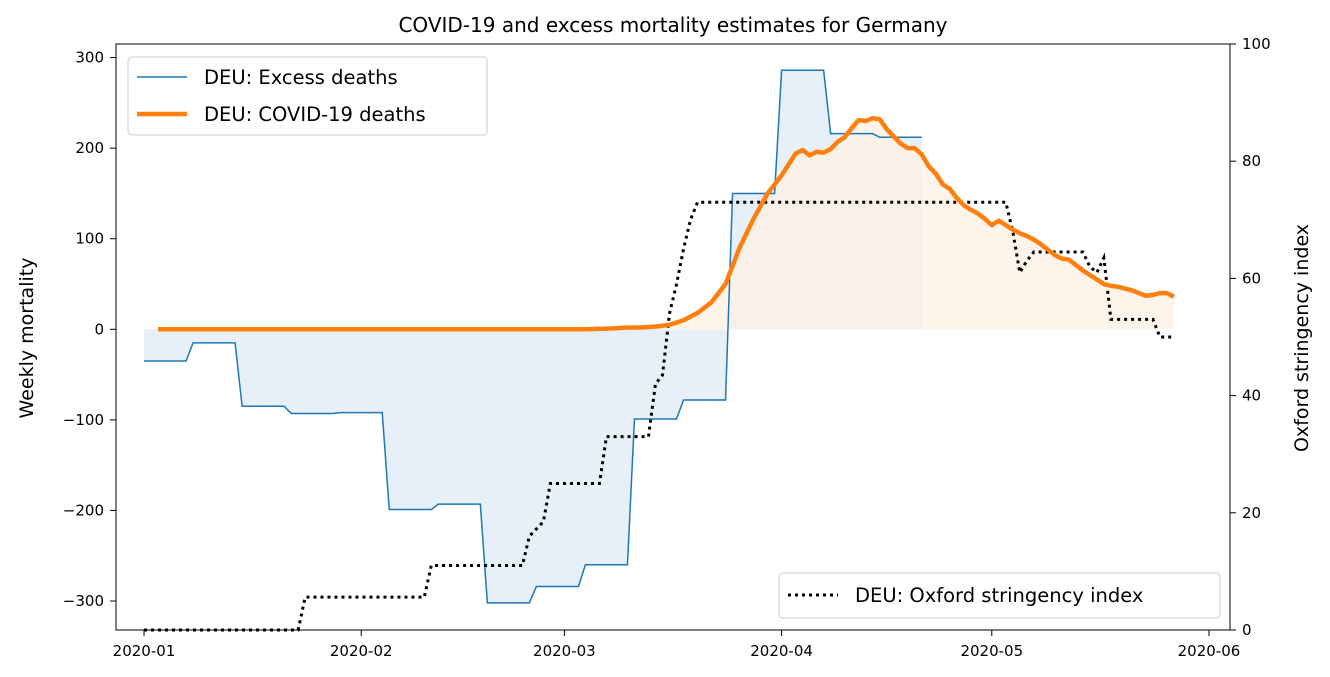 This screenshot has height=677, width=1330. Describe the element at coordinates (301, 77) in the screenshot. I see `legend-excess-label: DEU: Excess deaths` at that location.